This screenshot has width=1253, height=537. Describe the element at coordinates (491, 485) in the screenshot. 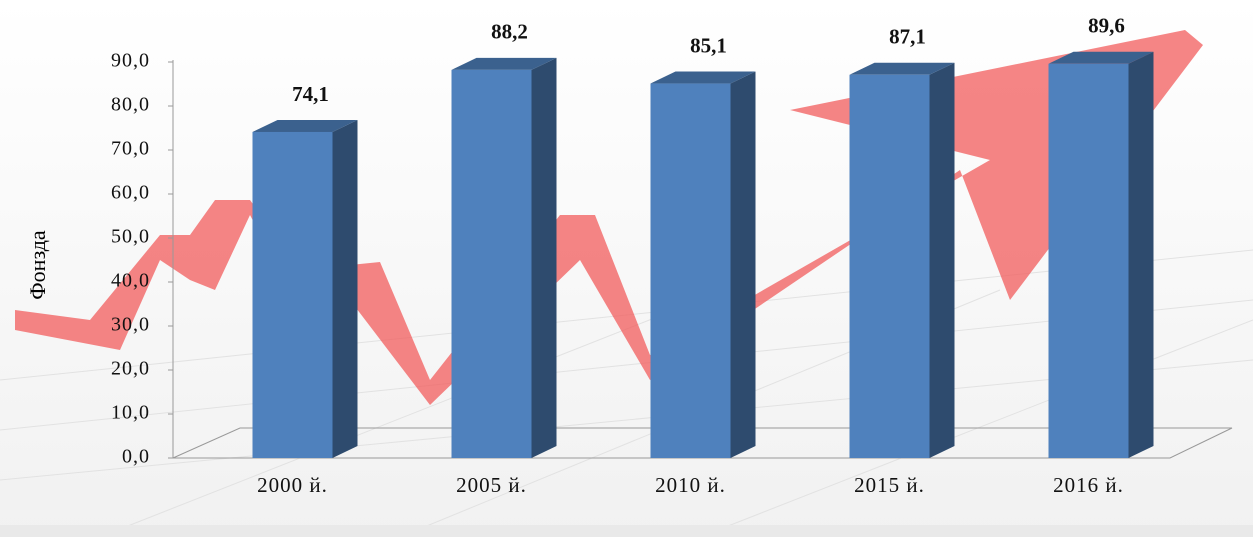

I see `x-tick-label: 2005 й.` at that location.